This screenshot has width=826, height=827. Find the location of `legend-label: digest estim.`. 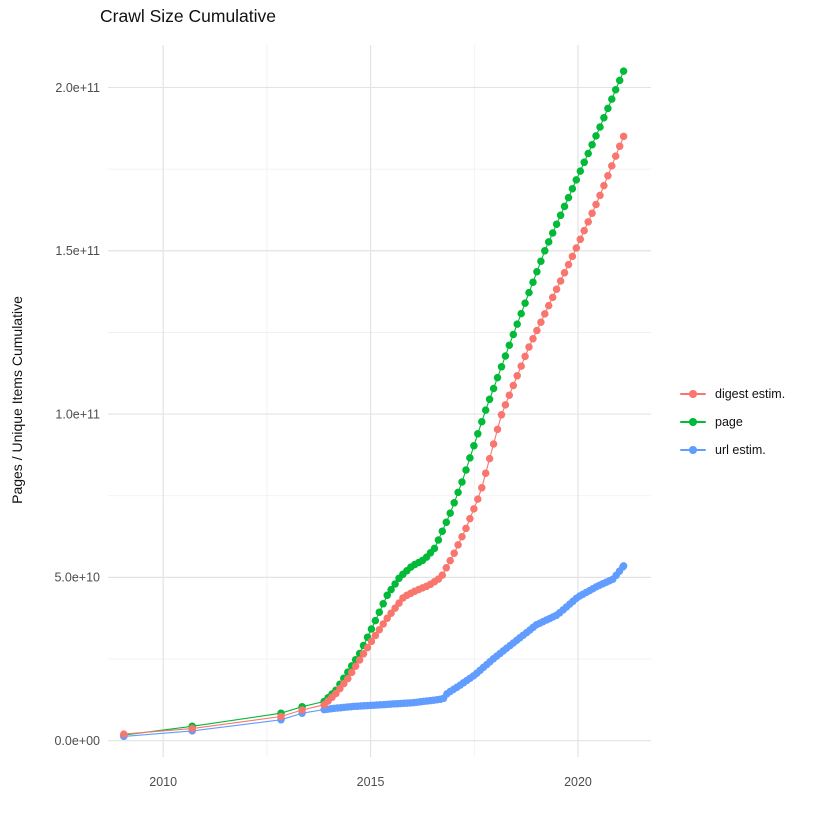

legend-label: digest estim. is located at coordinates (750, 394).